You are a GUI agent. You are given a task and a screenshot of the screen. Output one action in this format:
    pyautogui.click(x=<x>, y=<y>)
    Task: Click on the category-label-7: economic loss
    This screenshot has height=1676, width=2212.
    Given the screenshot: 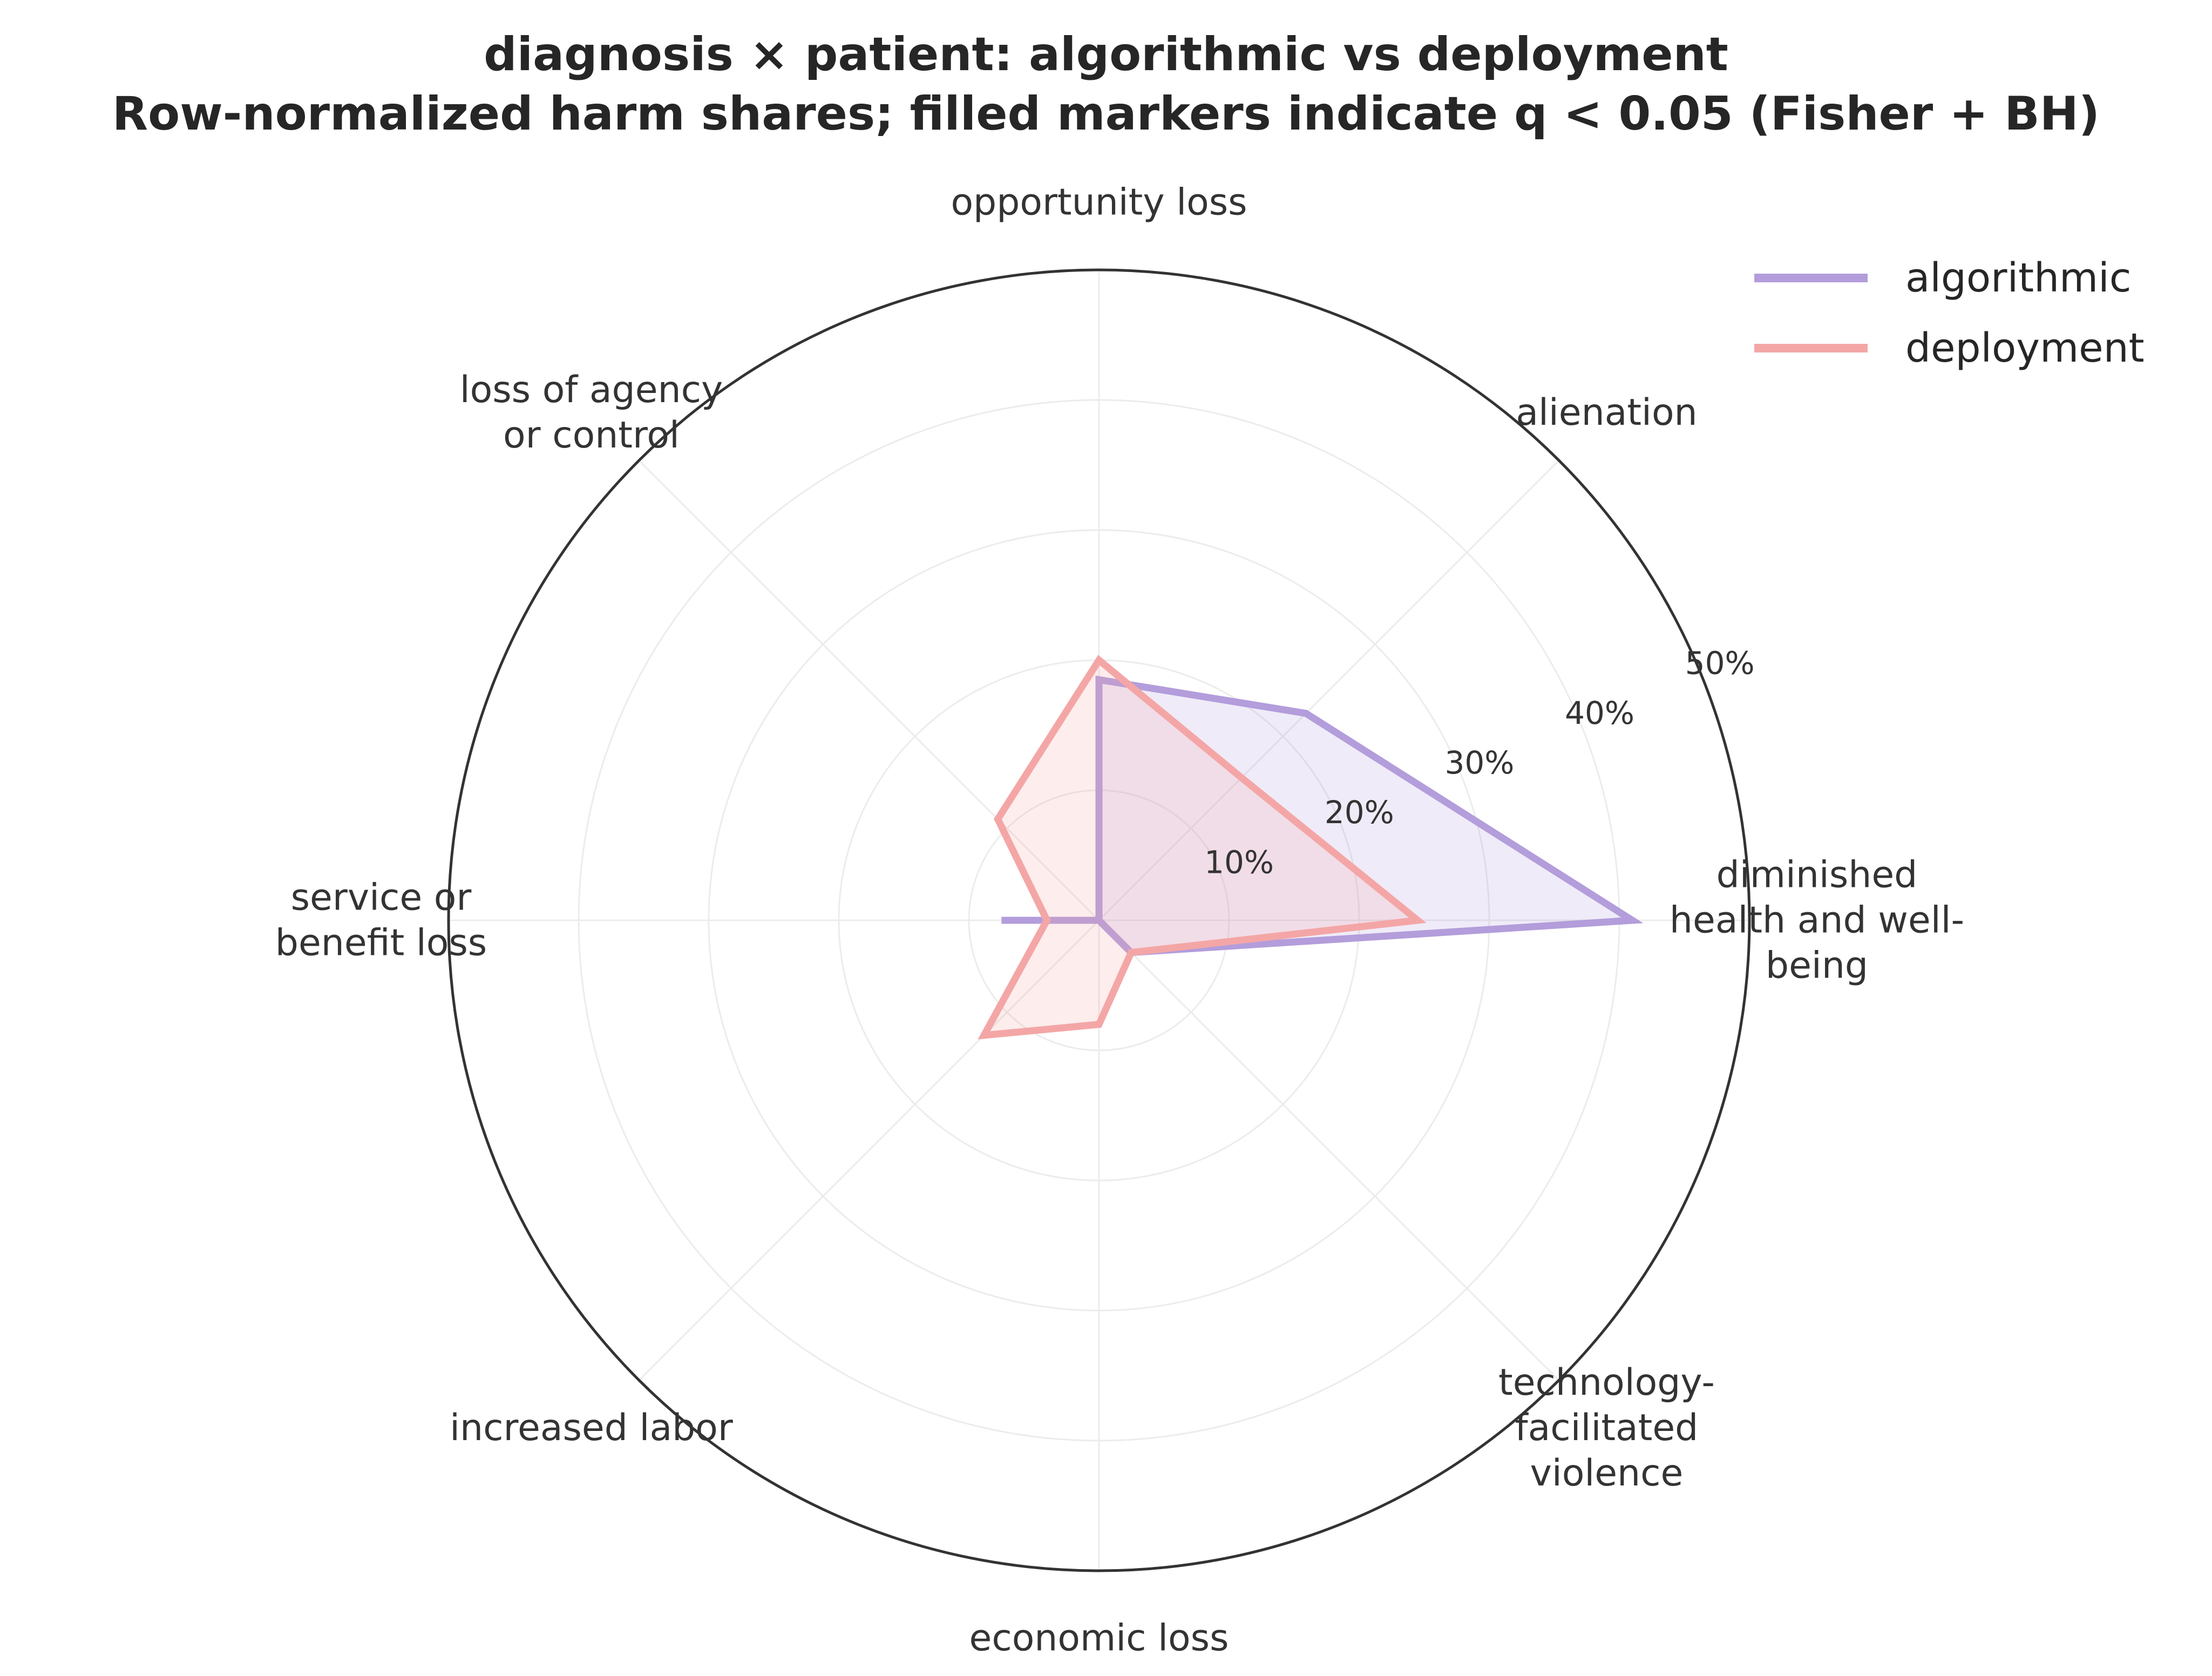 What is the action you would take?
    pyautogui.click(x=1099, y=1638)
    